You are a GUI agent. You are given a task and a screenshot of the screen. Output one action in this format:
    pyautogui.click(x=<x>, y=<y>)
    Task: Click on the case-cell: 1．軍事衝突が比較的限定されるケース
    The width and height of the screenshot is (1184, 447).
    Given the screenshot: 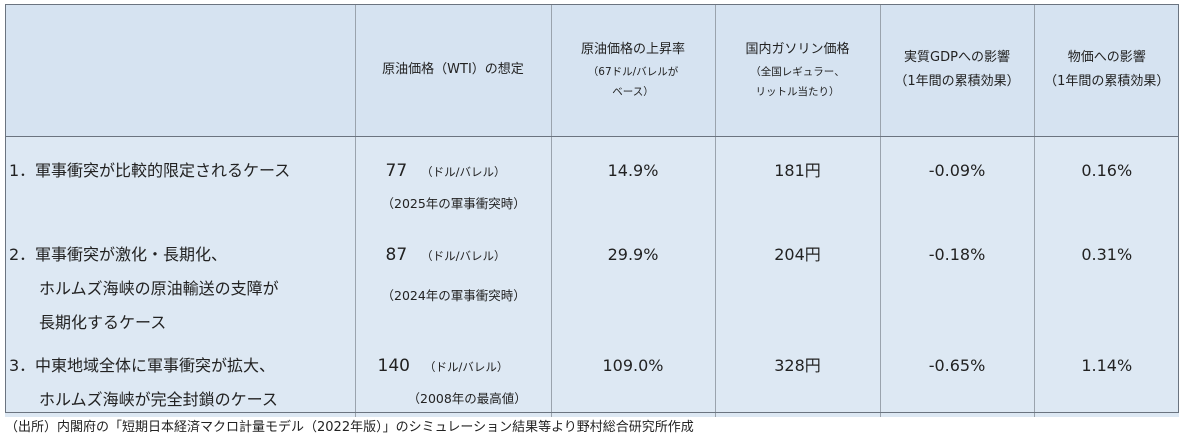 What is the action you would take?
    pyautogui.click(x=180, y=187)
    